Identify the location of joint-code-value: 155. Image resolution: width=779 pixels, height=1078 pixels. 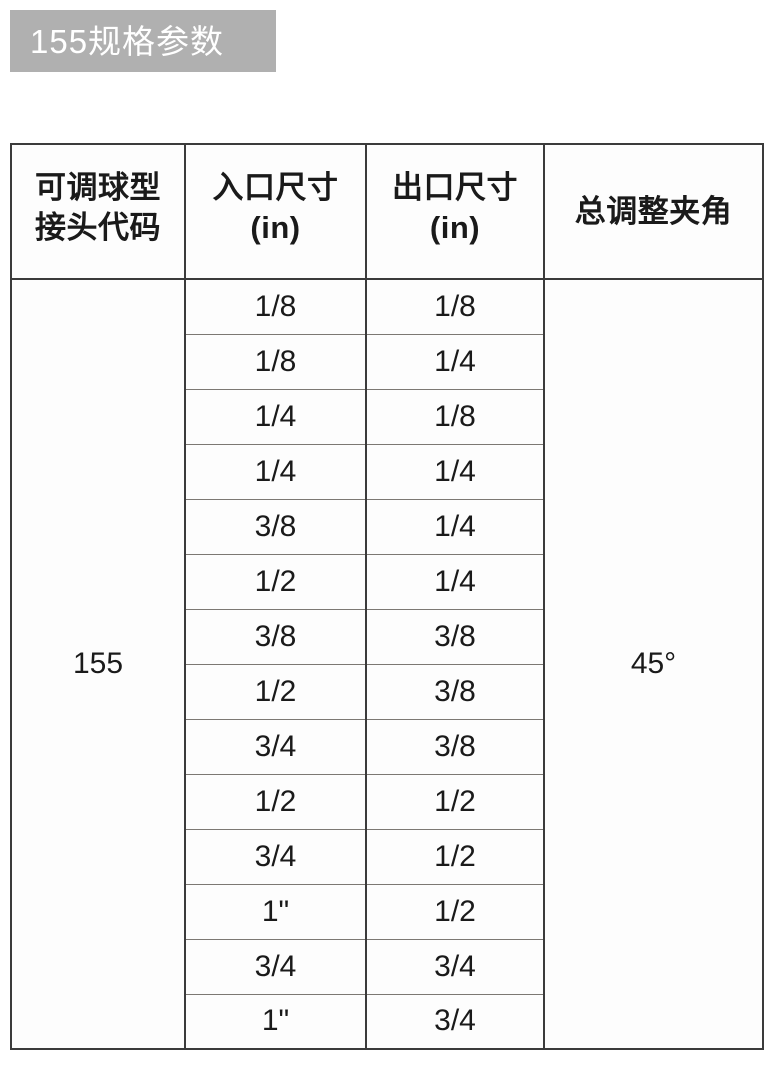
(98, 663).